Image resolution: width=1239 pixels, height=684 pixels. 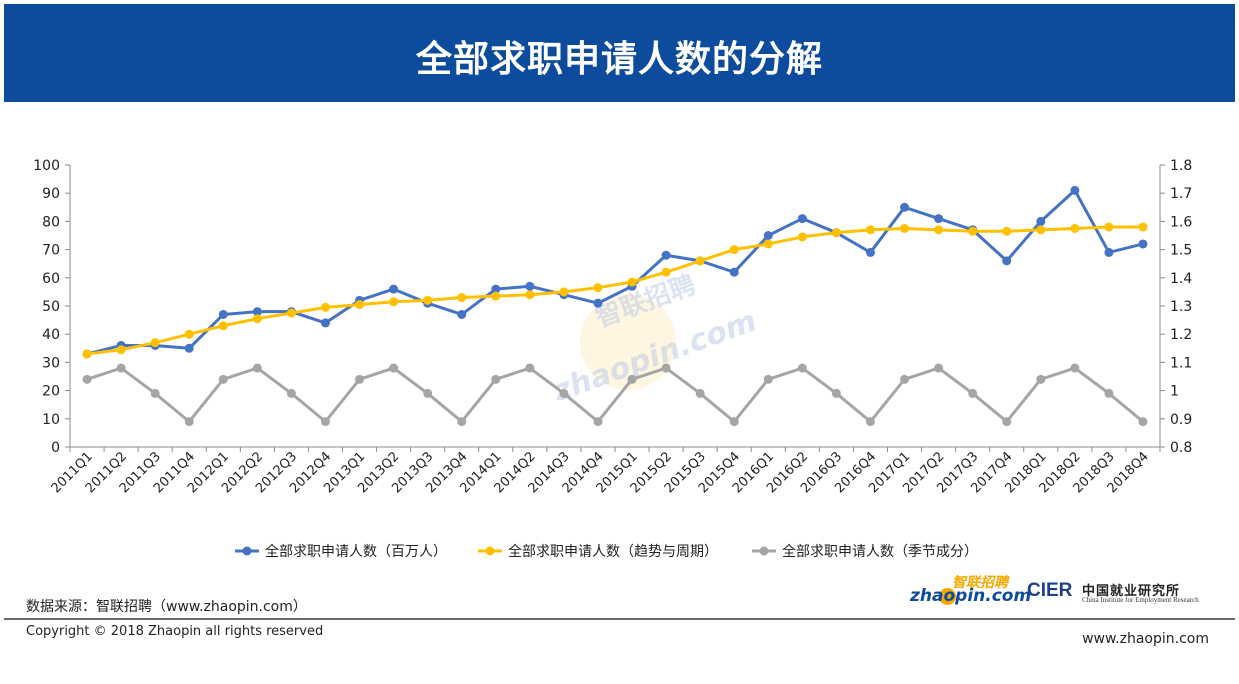 What do you see at coordinates (51, 392) in the screenshot?
I see `y-left-tick-label: 20` at bounding box center [51, 392].